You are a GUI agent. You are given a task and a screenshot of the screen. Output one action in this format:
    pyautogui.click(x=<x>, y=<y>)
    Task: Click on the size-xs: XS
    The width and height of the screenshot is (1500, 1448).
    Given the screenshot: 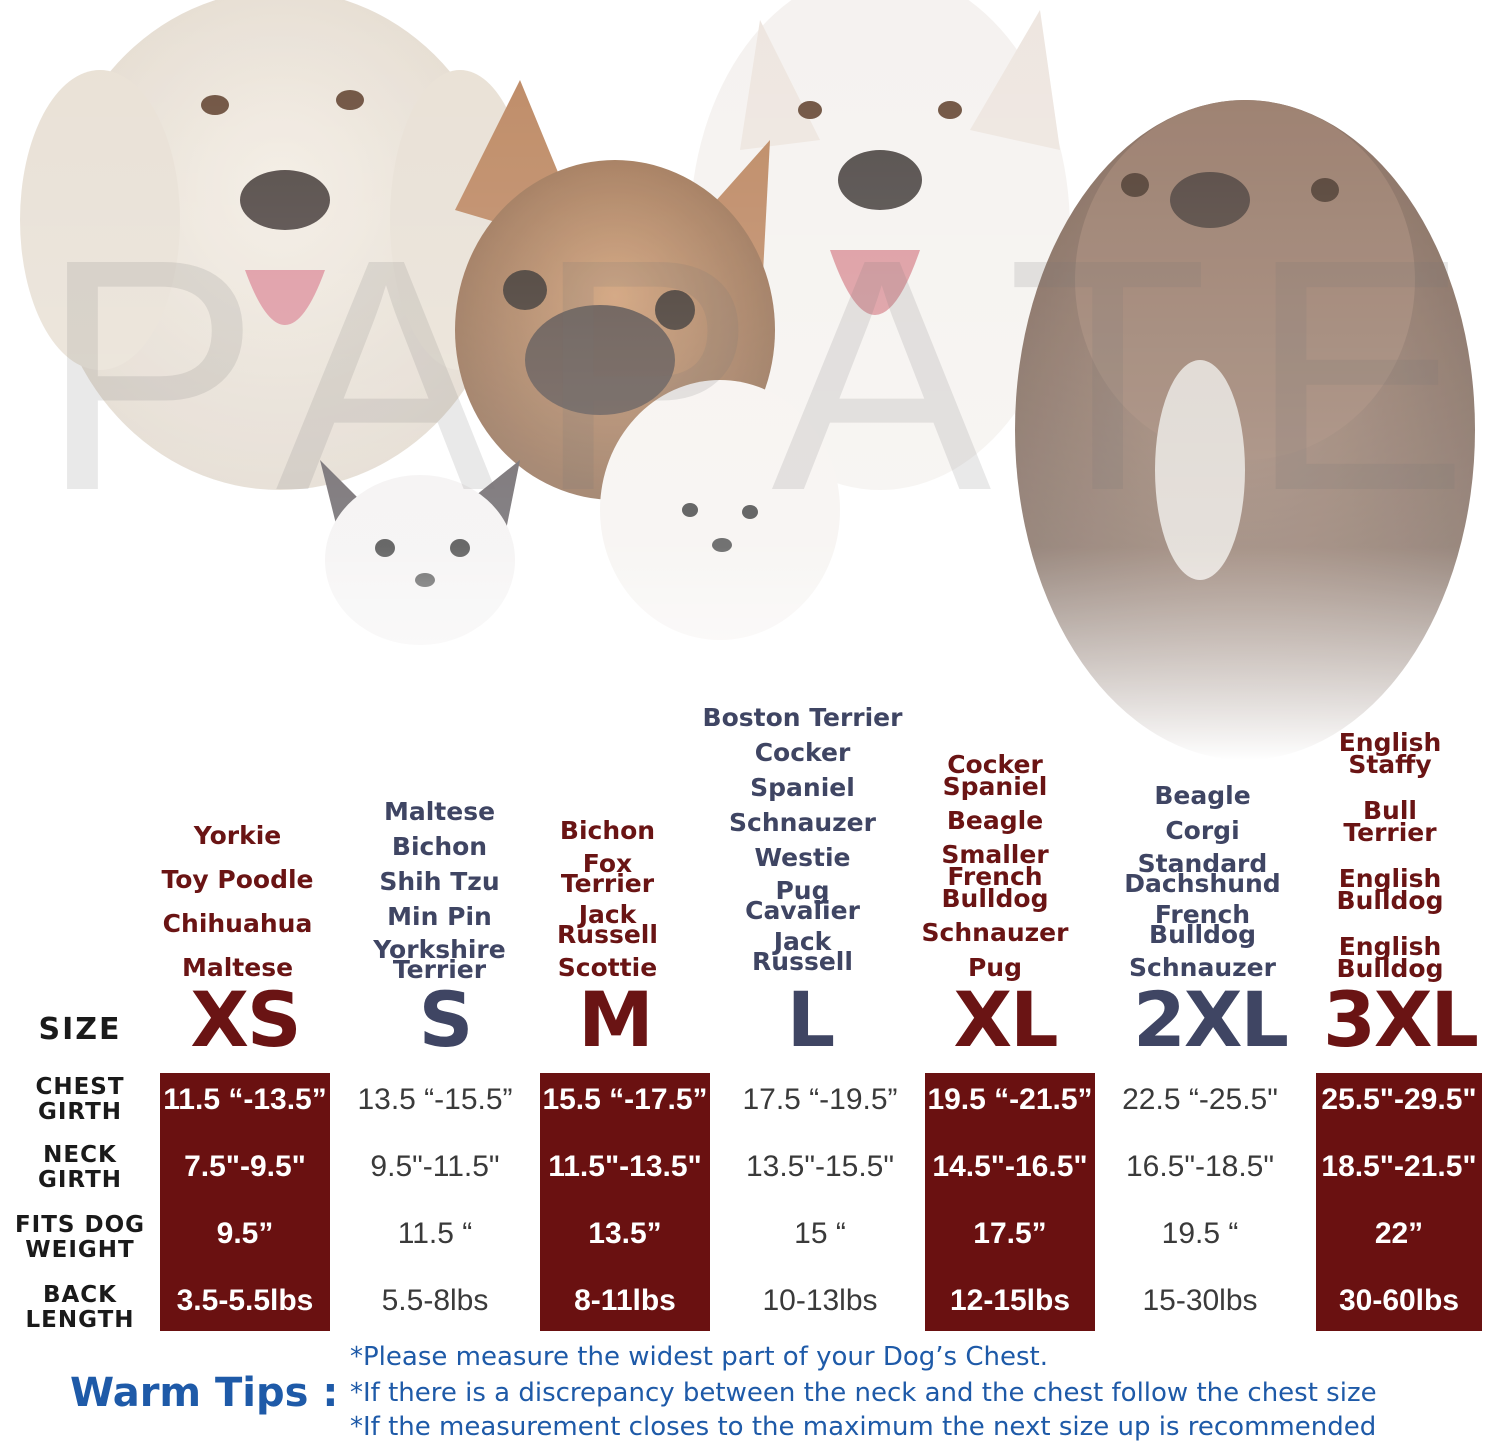 What is the action you would take?
    pyautogui.click(x=245, y=1019)
    